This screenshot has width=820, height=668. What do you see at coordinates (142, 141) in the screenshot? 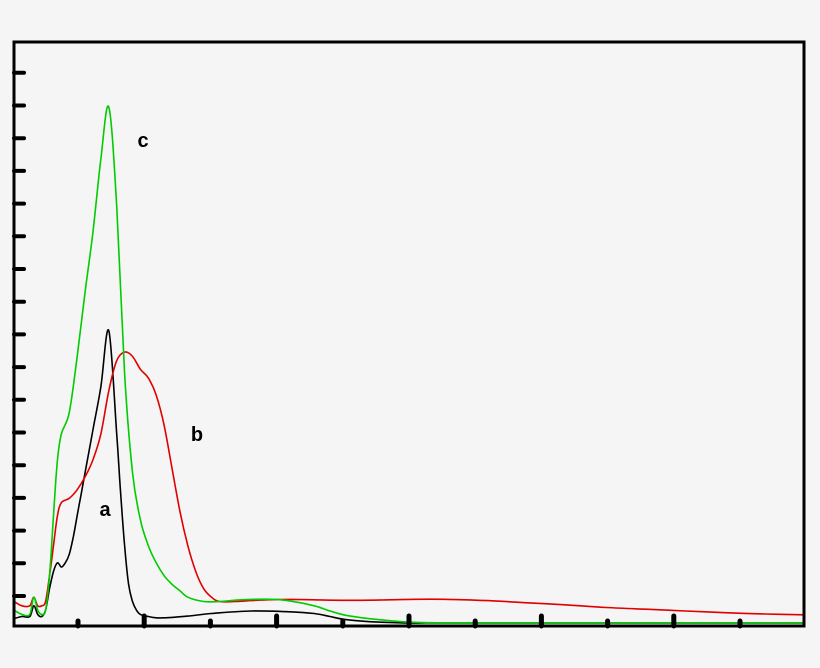
I see `series-label-c: c` at bounding box center [142, 141].